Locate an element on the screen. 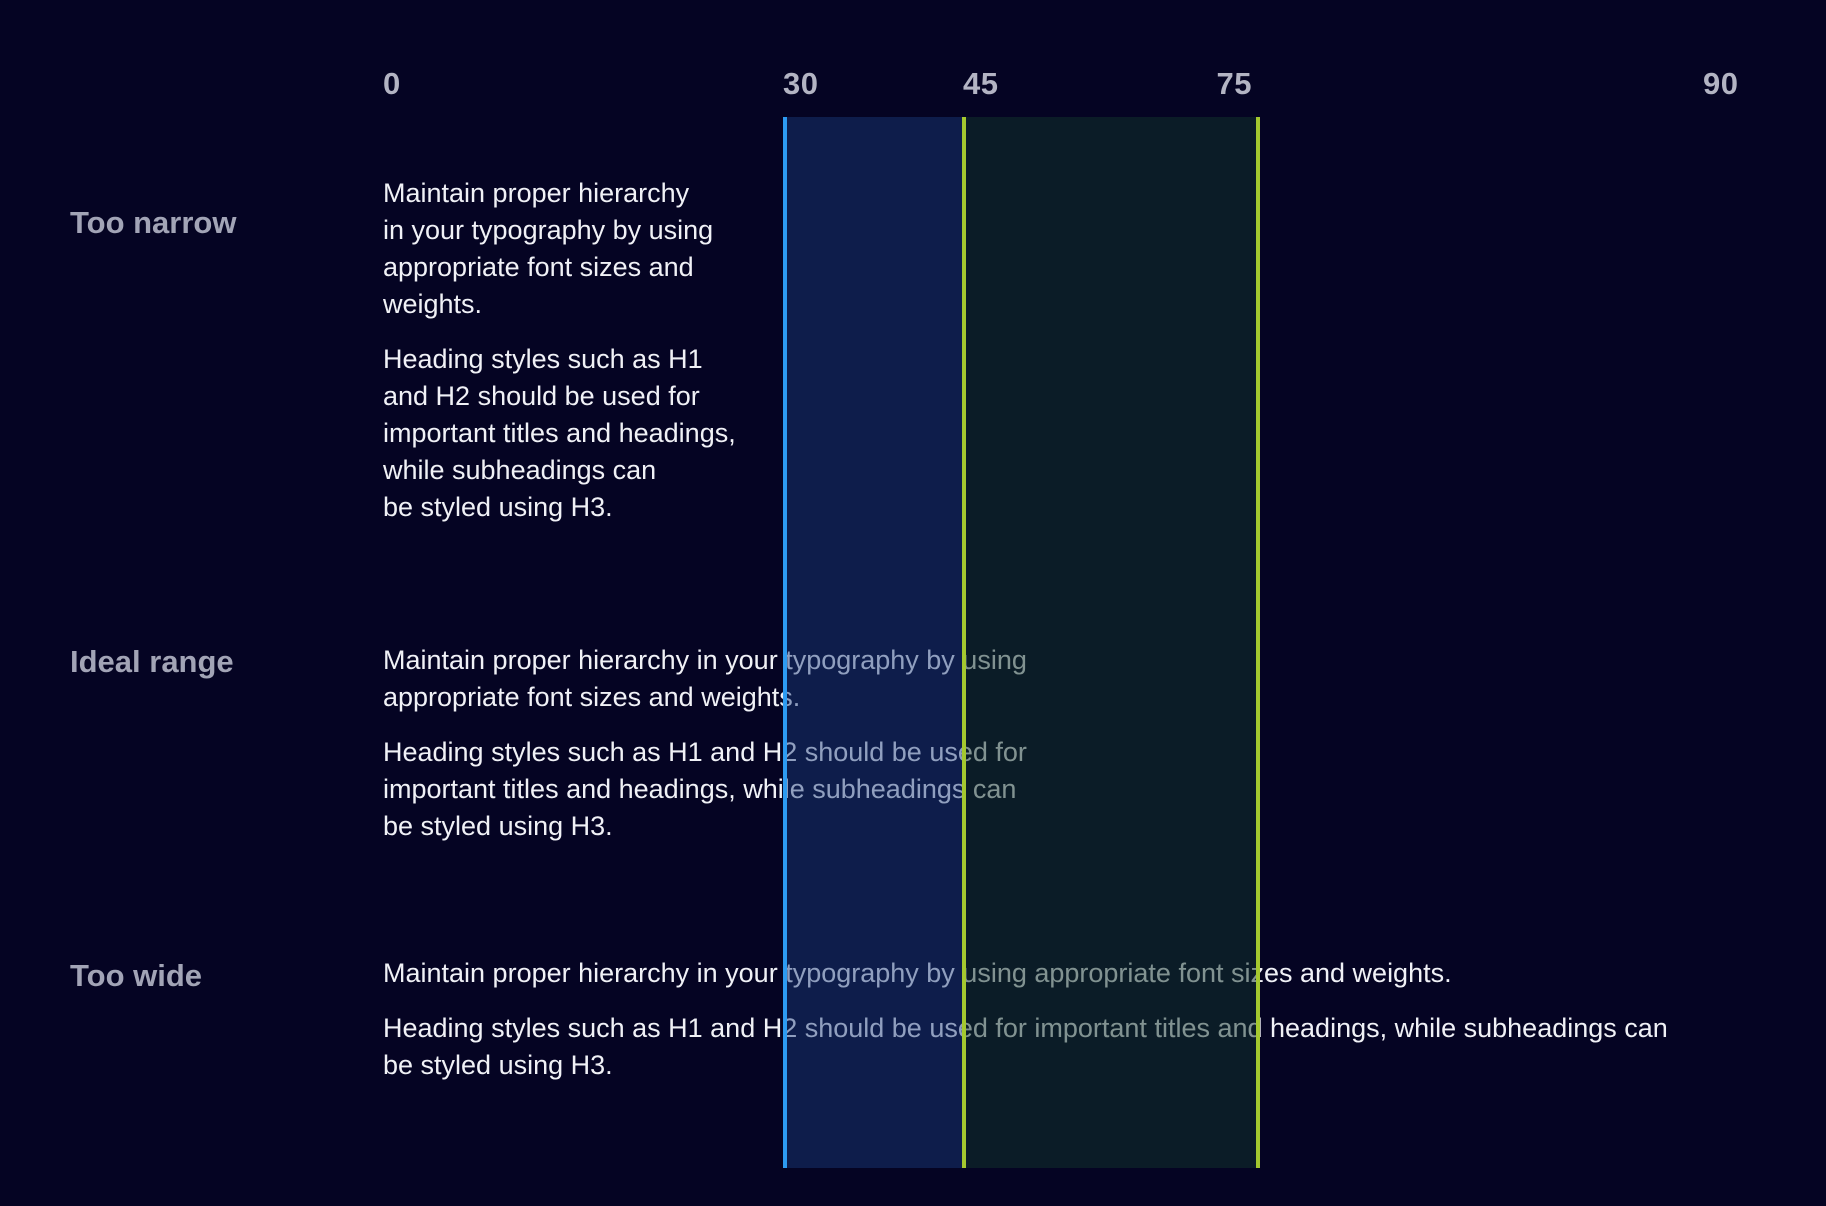 Image resolution: width=1826 pixels, height=1206 pixels. ruler-tick-90: 90 is located at coordinates (1721, 83).